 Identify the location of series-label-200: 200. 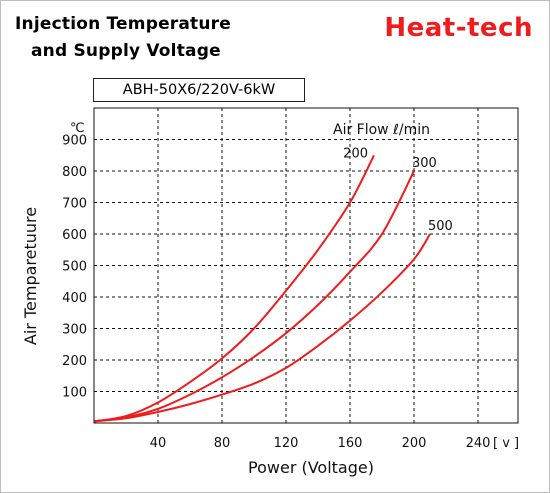
(355, 153).